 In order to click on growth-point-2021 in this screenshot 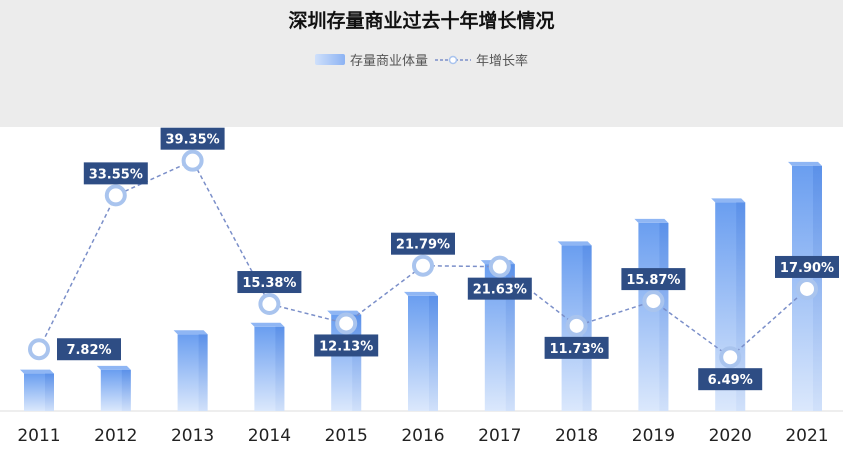, I will do `click(807, 288)`.